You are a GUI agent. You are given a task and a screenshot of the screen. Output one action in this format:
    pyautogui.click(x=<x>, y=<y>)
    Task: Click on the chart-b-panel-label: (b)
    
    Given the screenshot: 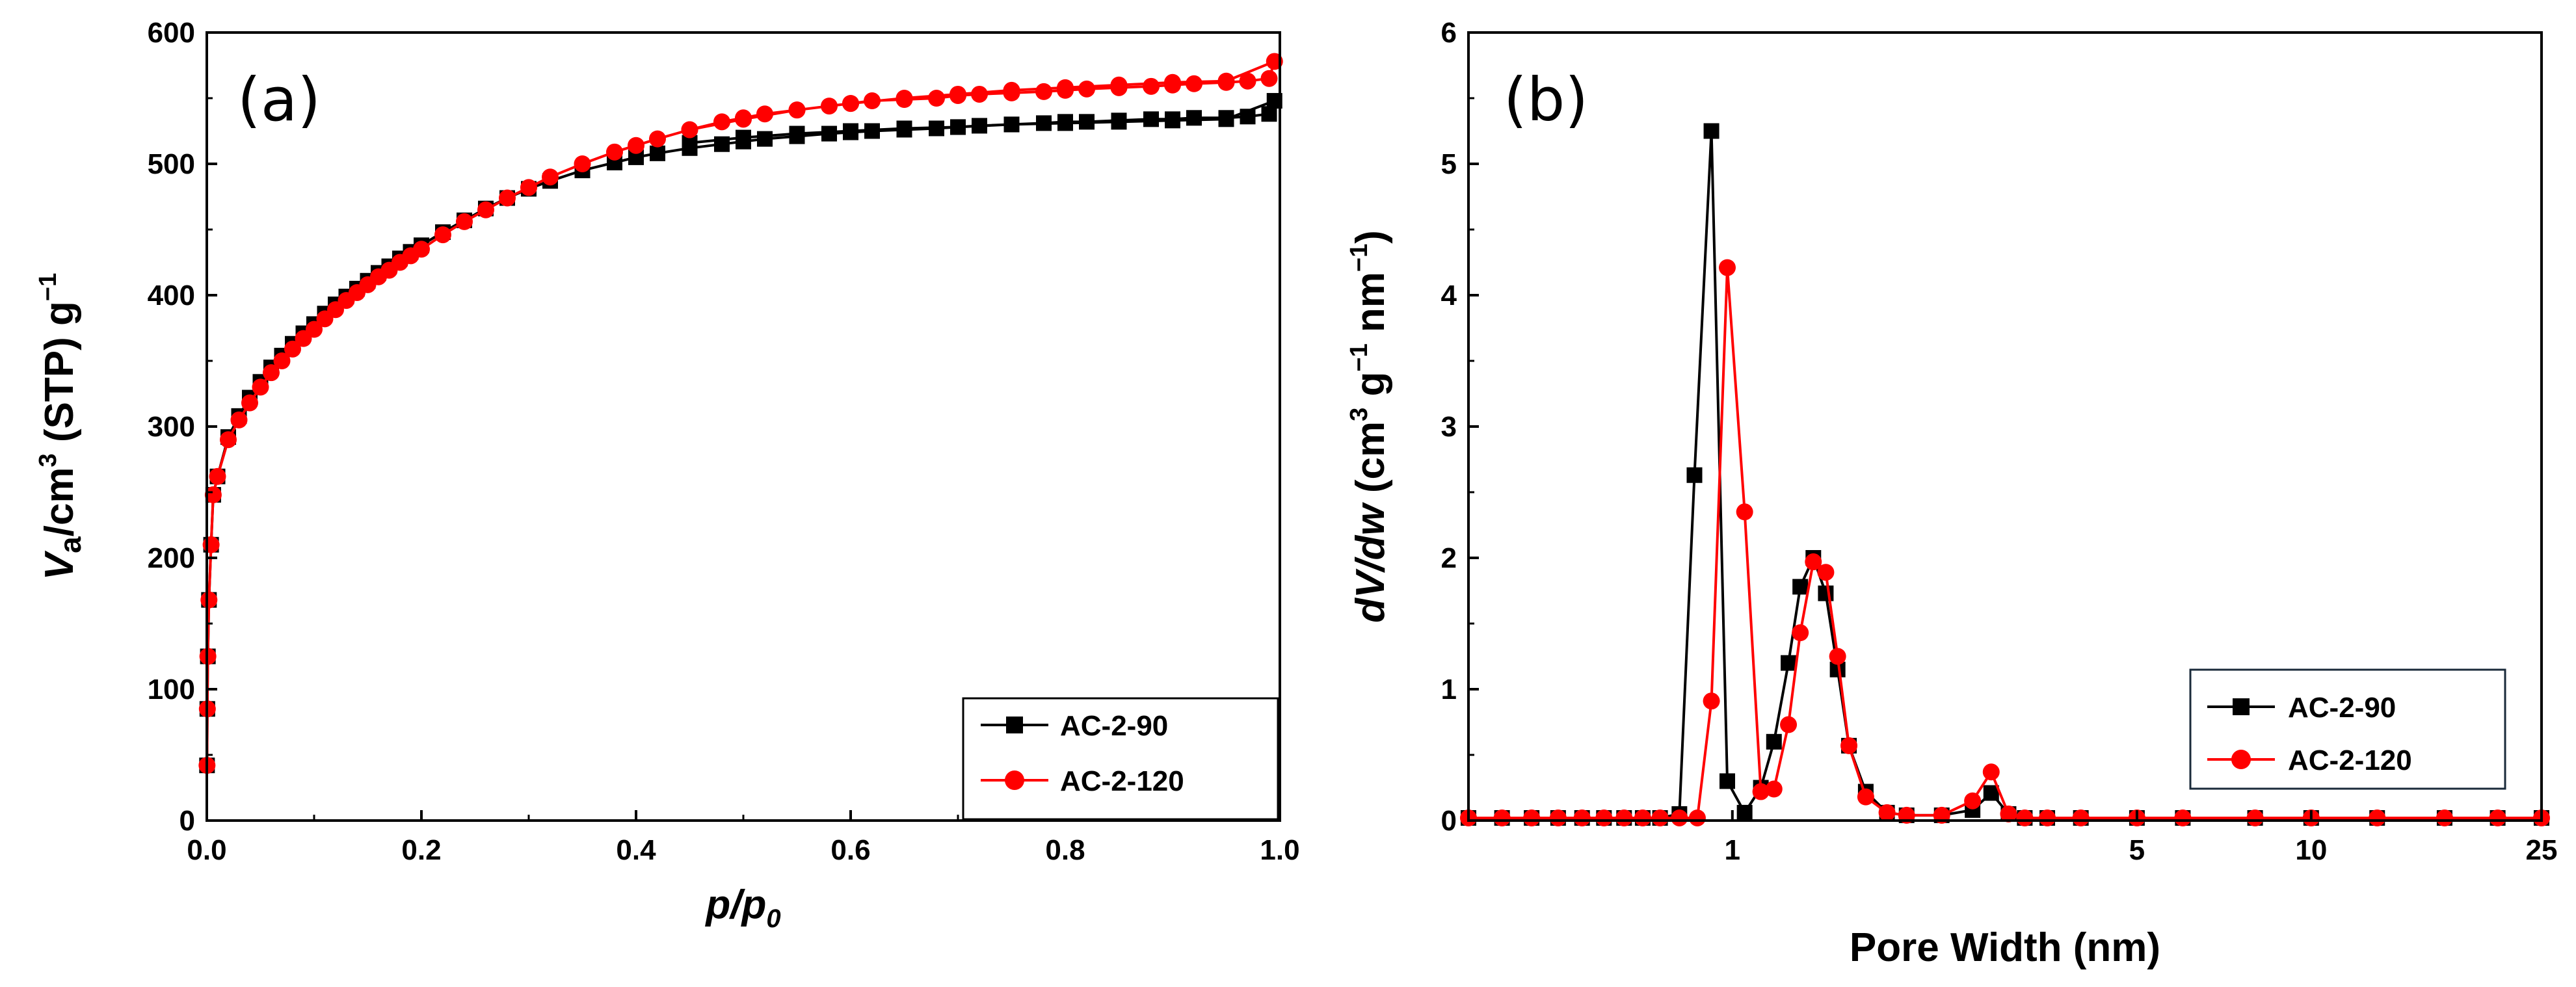 What is the action you would take?
    pyautogui.click(x=1546, y=100)
    